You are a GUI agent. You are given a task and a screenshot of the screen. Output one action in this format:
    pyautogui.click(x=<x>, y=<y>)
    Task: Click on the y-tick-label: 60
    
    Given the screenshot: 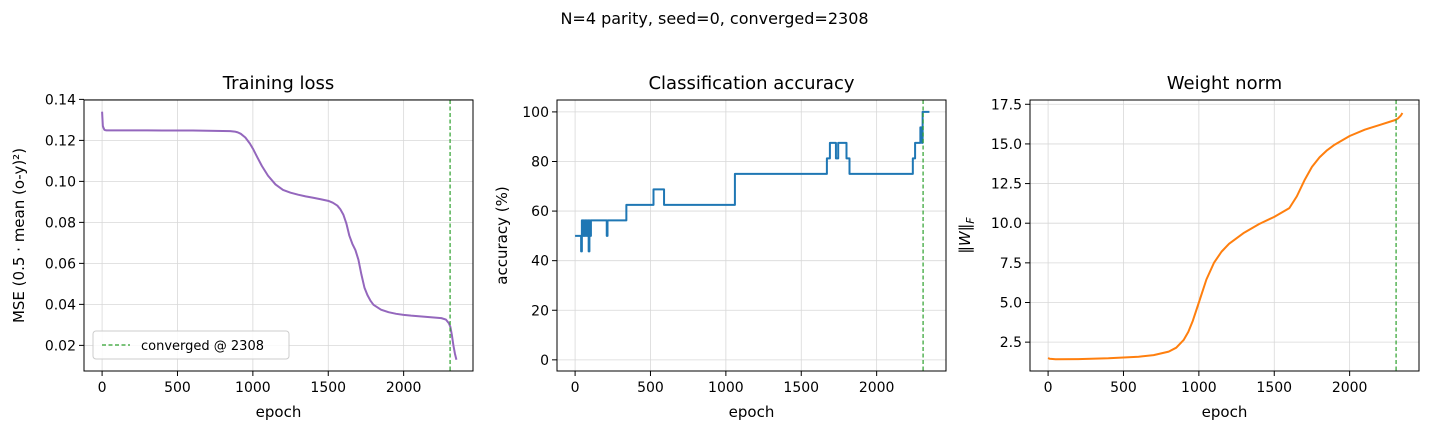 What is the action you would take?
    pyautogui.click(x=540, y=212)
    